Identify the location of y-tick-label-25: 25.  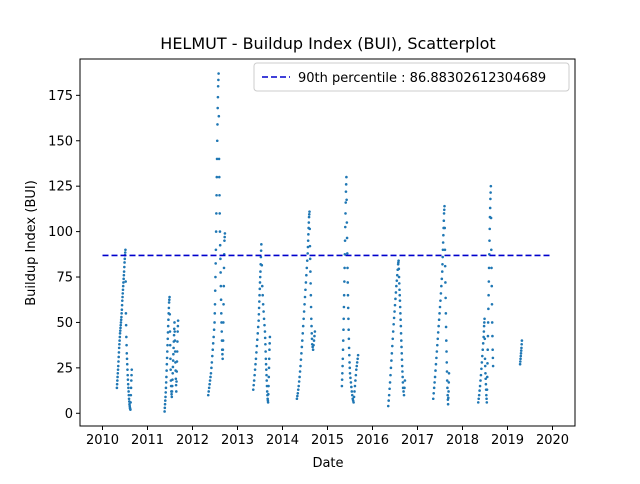
(64, 368).